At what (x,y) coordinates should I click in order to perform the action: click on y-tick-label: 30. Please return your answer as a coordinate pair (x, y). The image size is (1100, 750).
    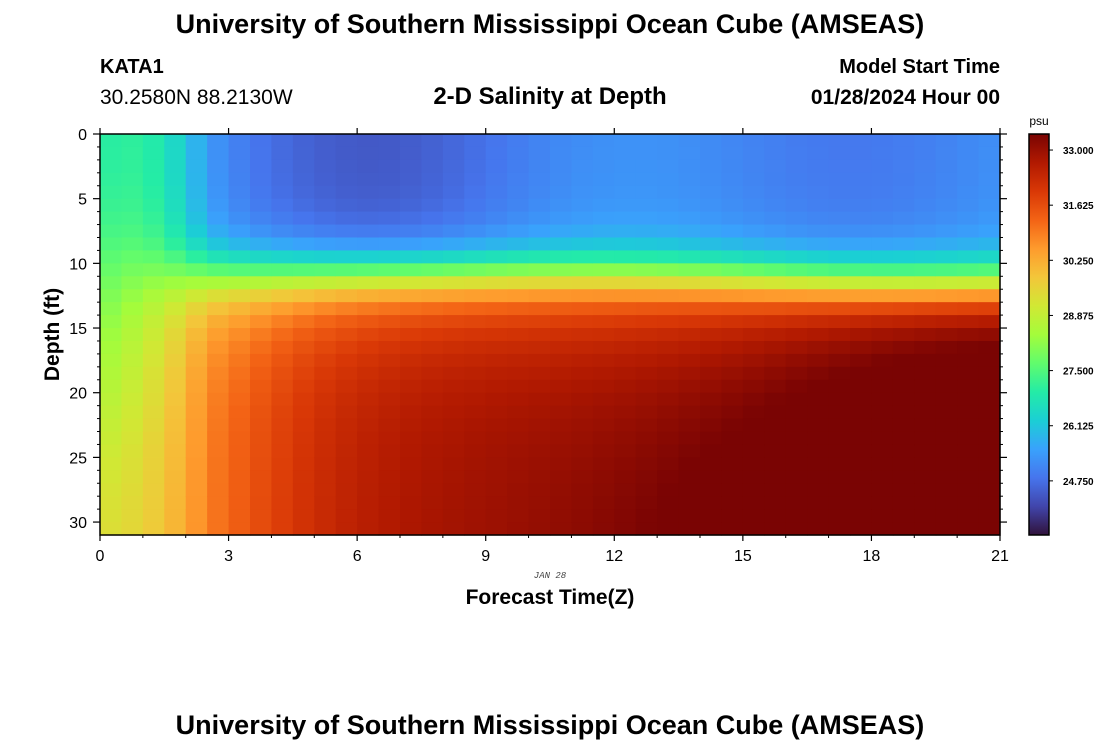
    Looking at the image, I should click on (78, 523).